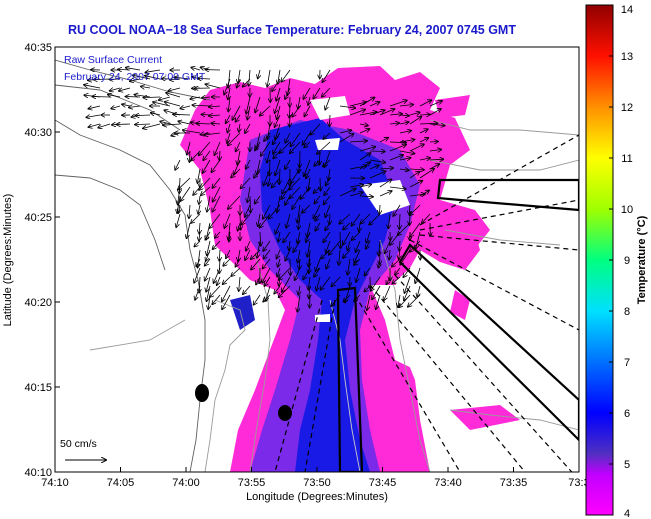  I want to click on sst-cold-patch, so click(242, 312).